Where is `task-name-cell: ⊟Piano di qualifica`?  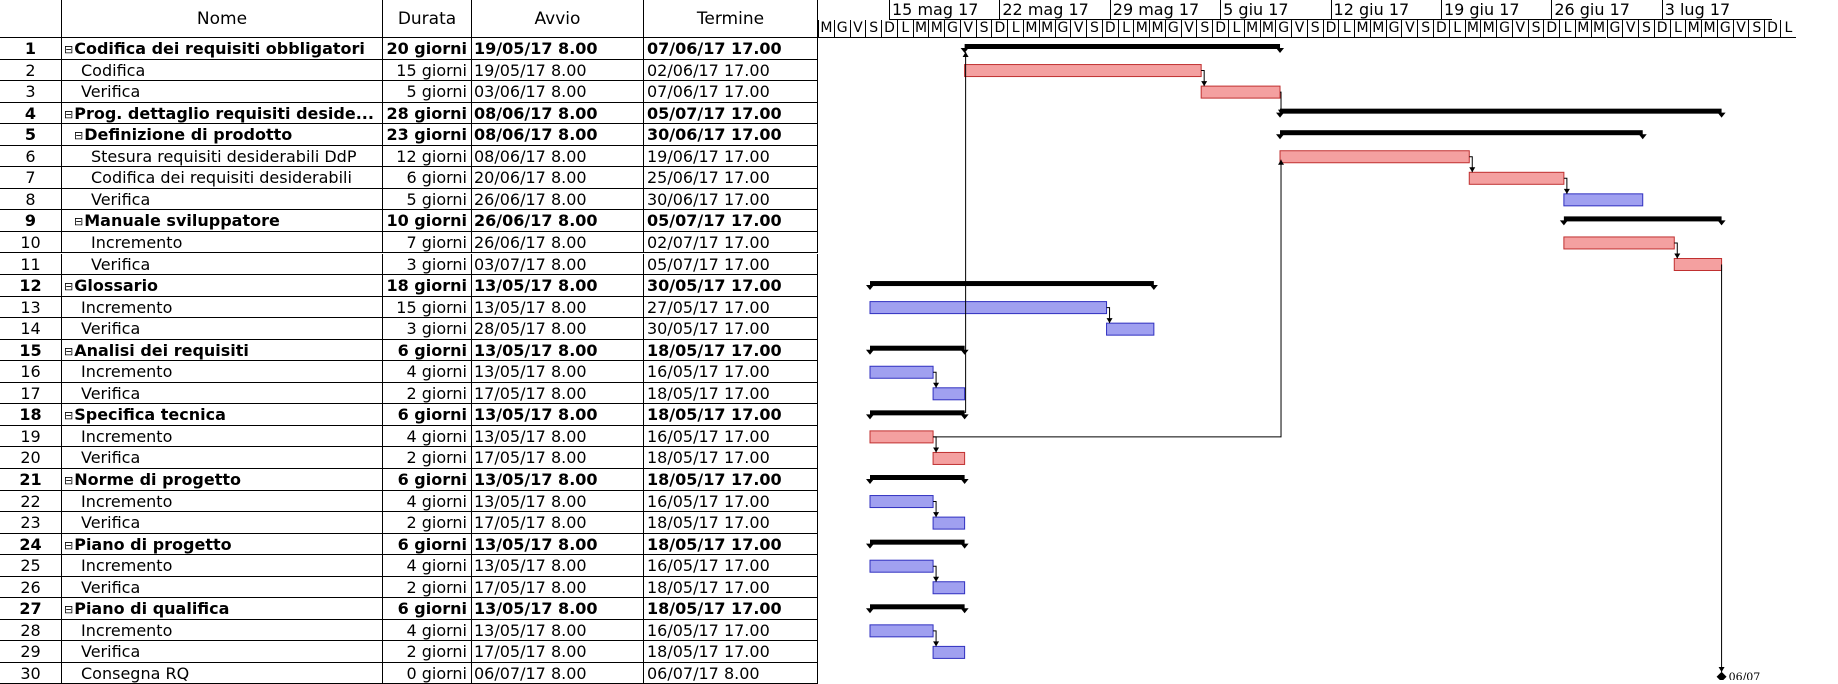 task-name-cell: ⊟Piano di qualifica is located at coordinates (222, 609).